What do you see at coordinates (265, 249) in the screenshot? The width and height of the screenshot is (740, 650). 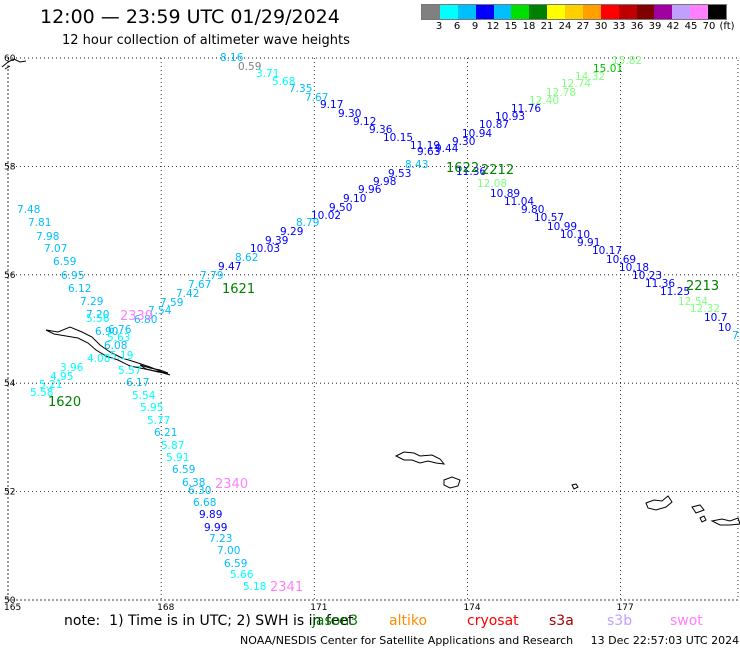 I see `wave-height-value: 10.03` at bounding box center [265, 249].